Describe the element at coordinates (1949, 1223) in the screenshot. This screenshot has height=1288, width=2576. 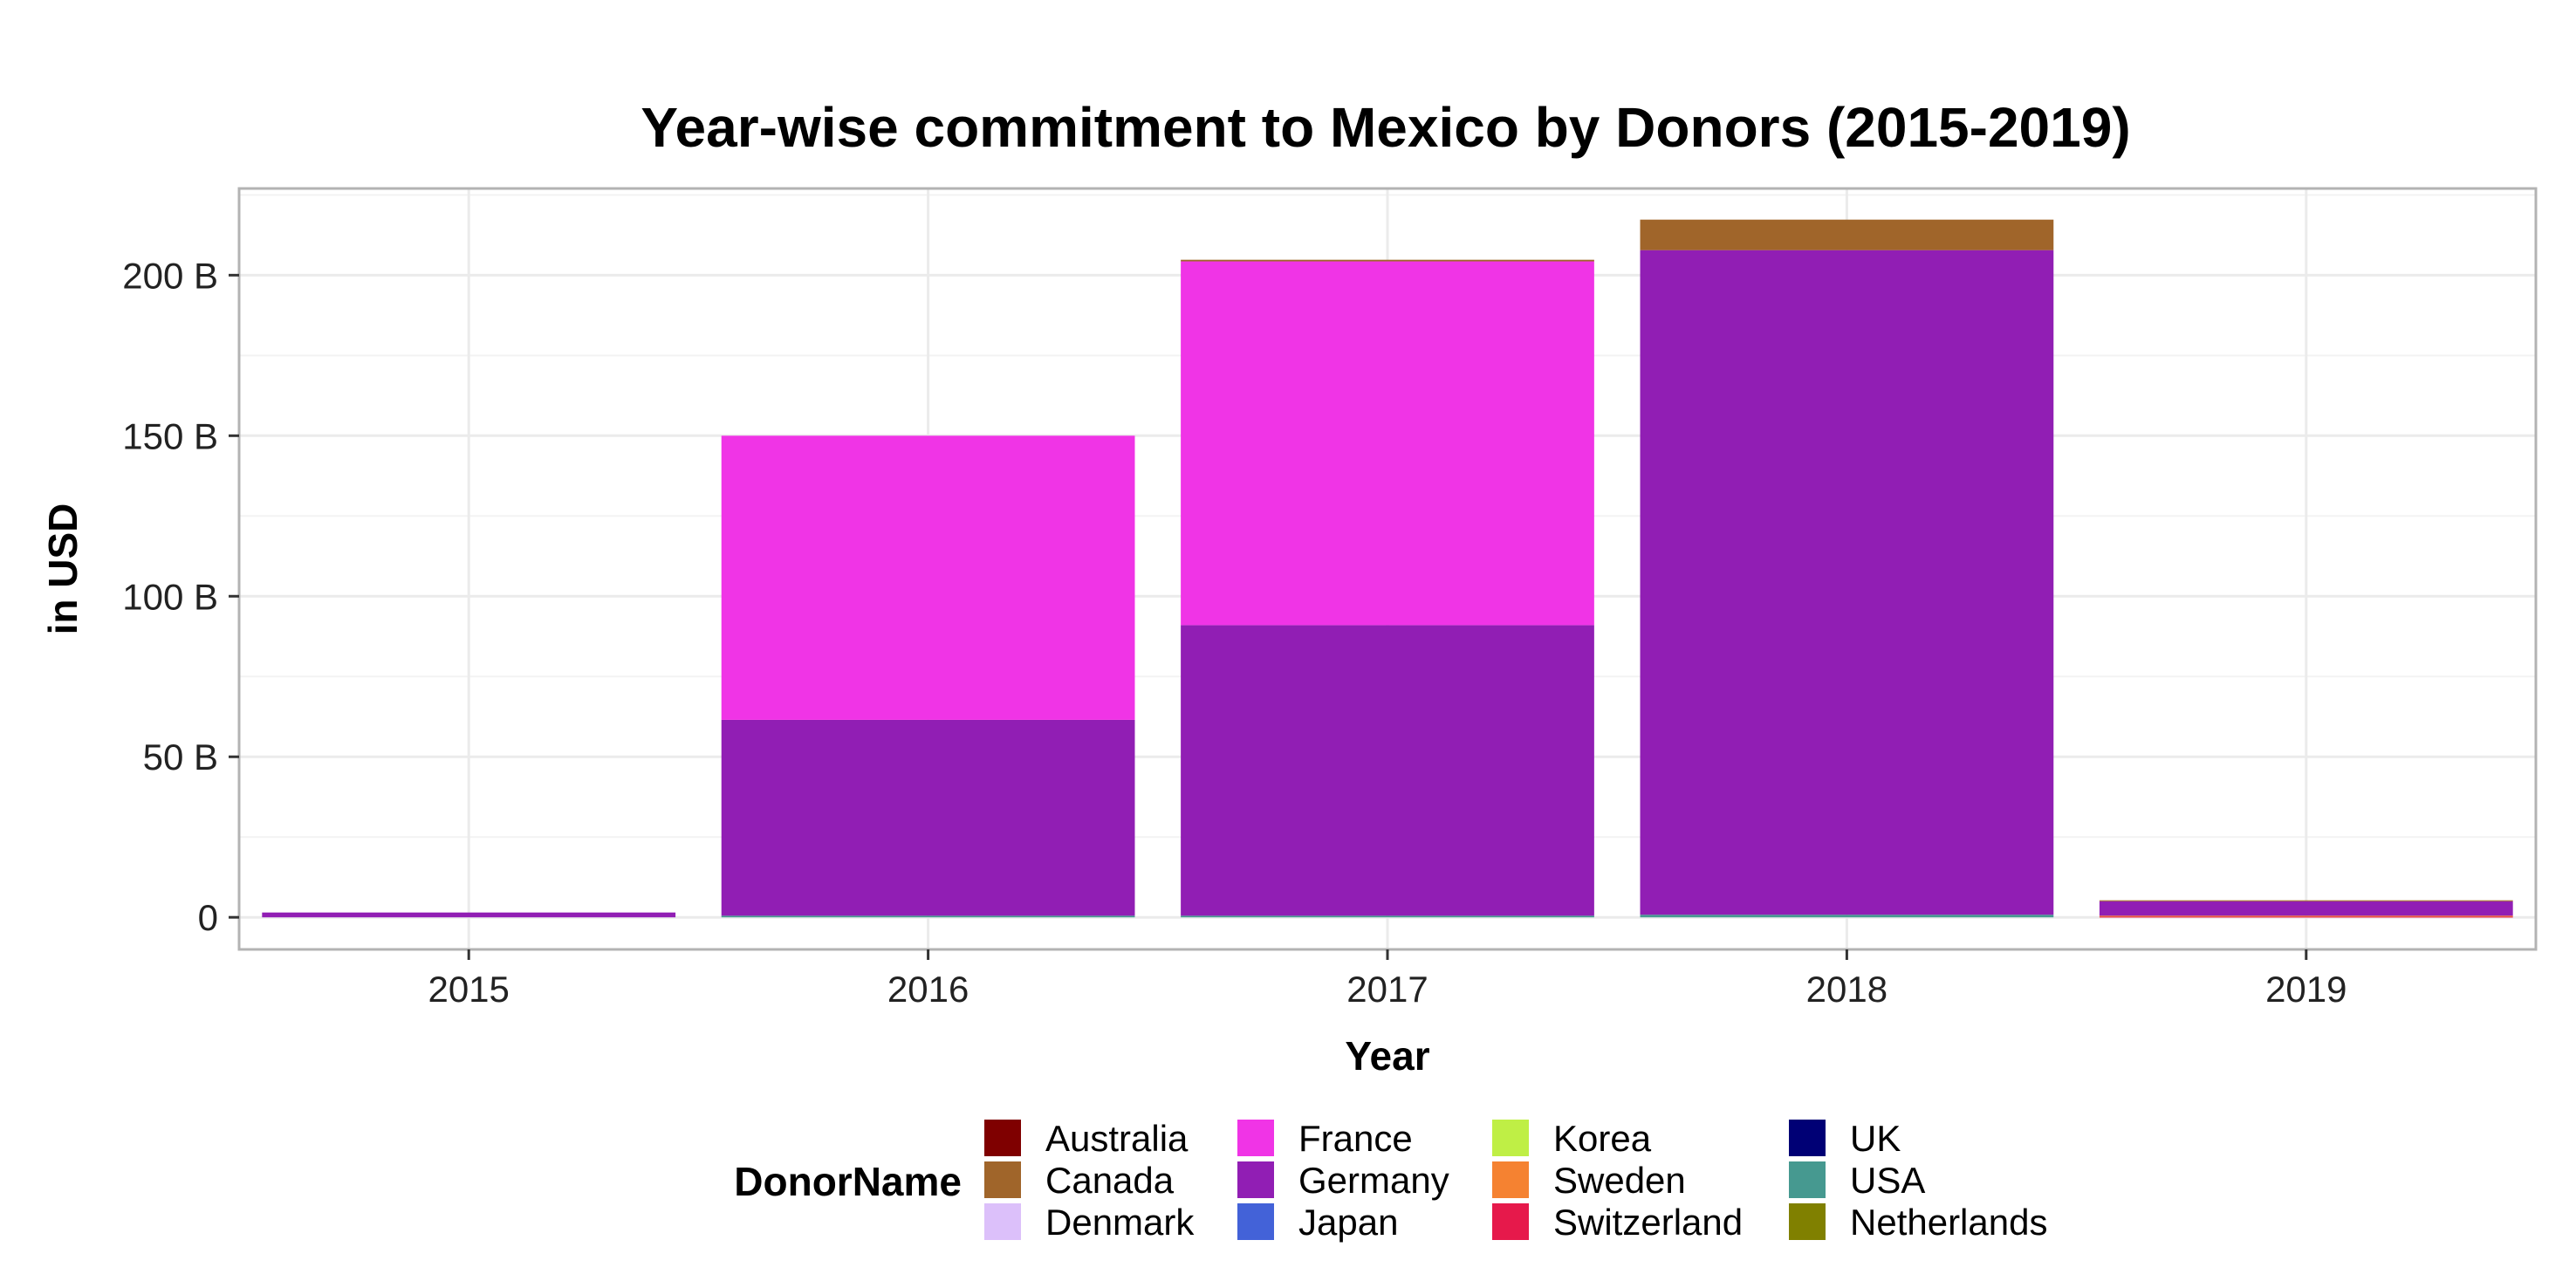
I see `legend-label-netherlands: Netherlands` at that location.